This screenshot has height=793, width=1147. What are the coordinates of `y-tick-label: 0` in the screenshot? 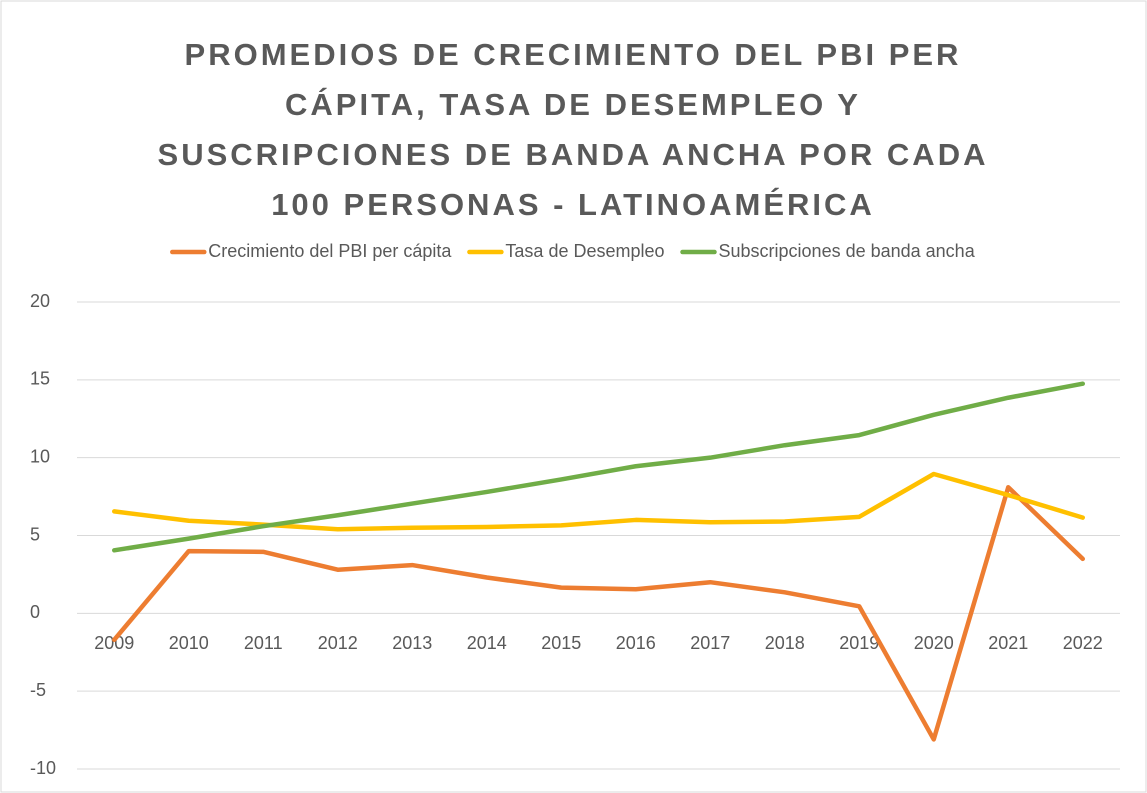 It's located at (35, 612).